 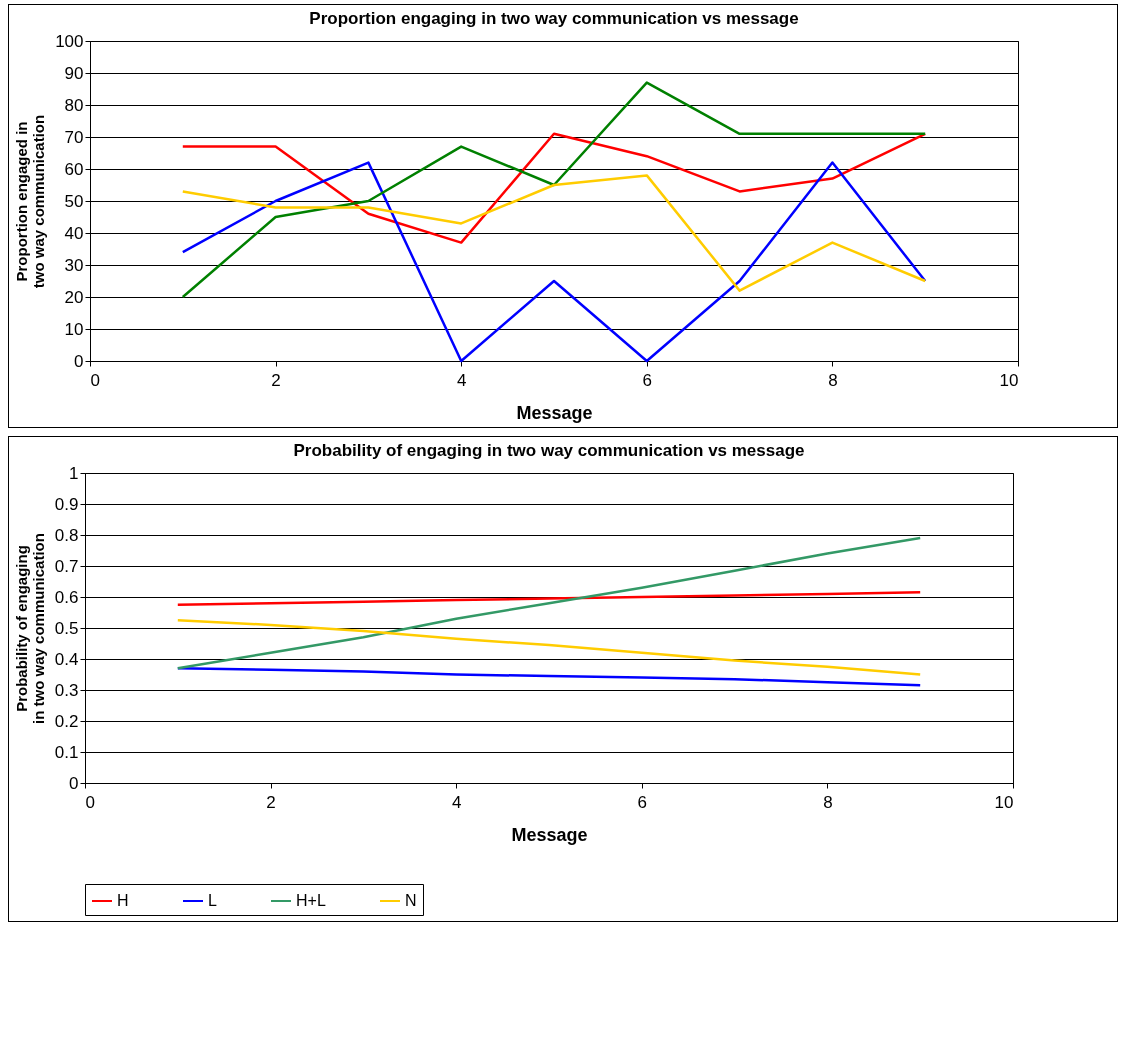 What do you see at coordinates (95, 380) in the screenshot?
I see `x-tick-label: 0` at bounding box center [95, 380].